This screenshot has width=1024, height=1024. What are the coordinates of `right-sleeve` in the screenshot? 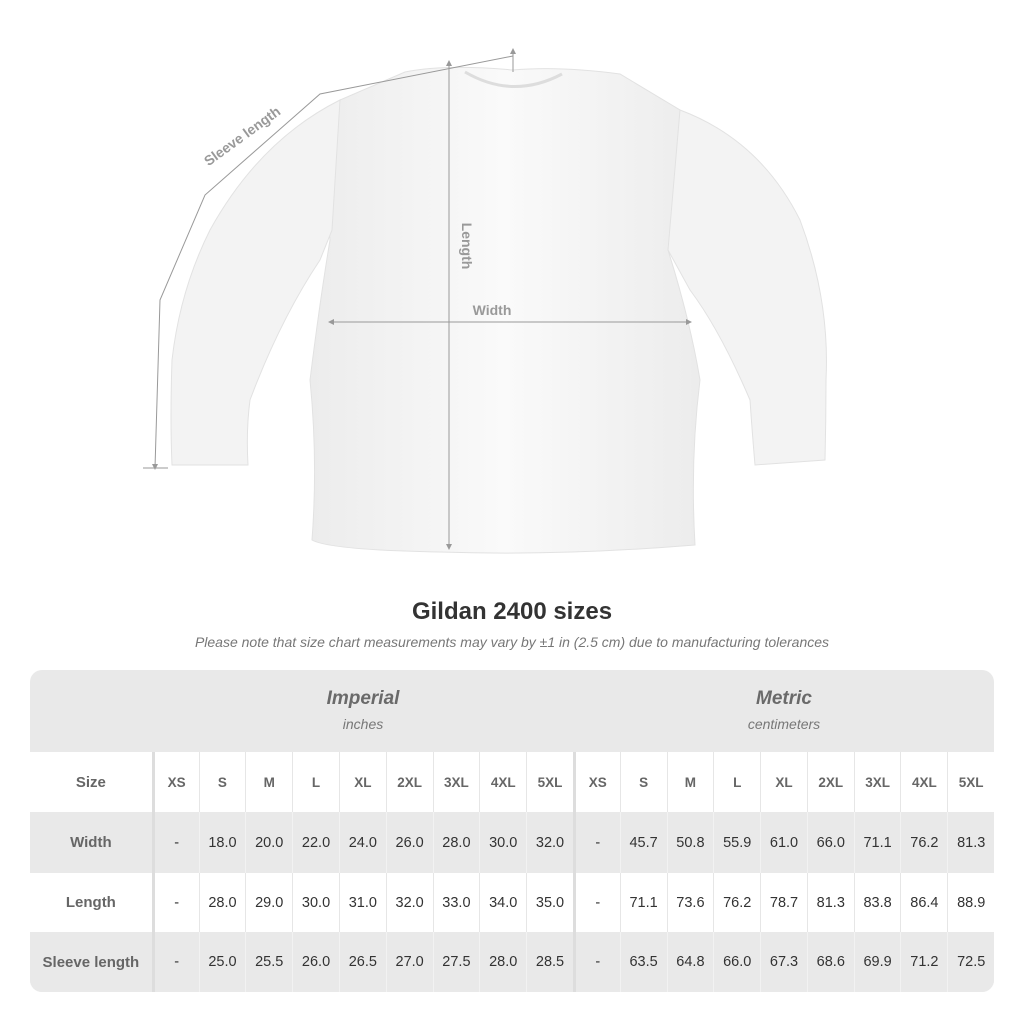 It's located at (747, 287).